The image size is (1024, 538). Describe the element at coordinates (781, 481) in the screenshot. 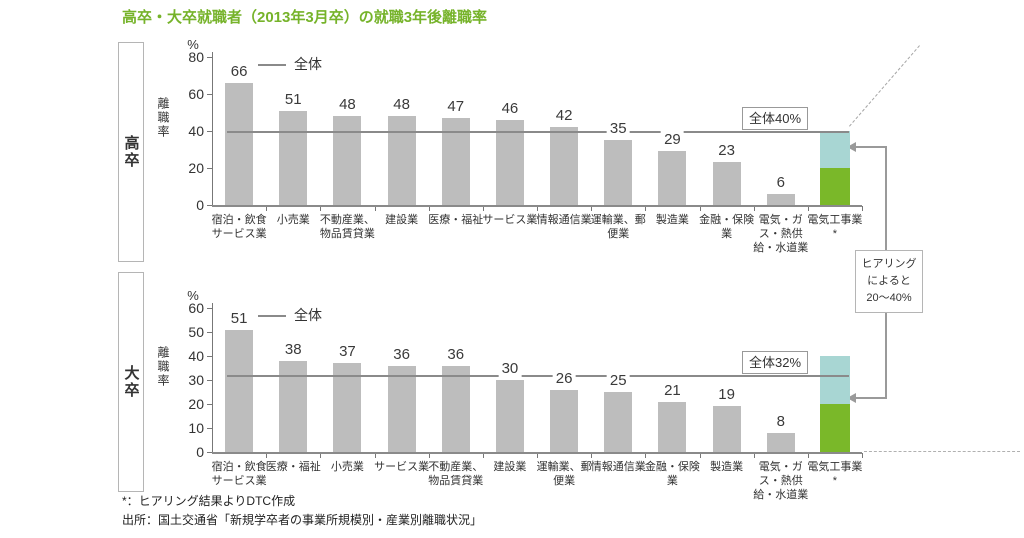

I see `category-label: 電気・ガス・熱供給・水道業` at that location.